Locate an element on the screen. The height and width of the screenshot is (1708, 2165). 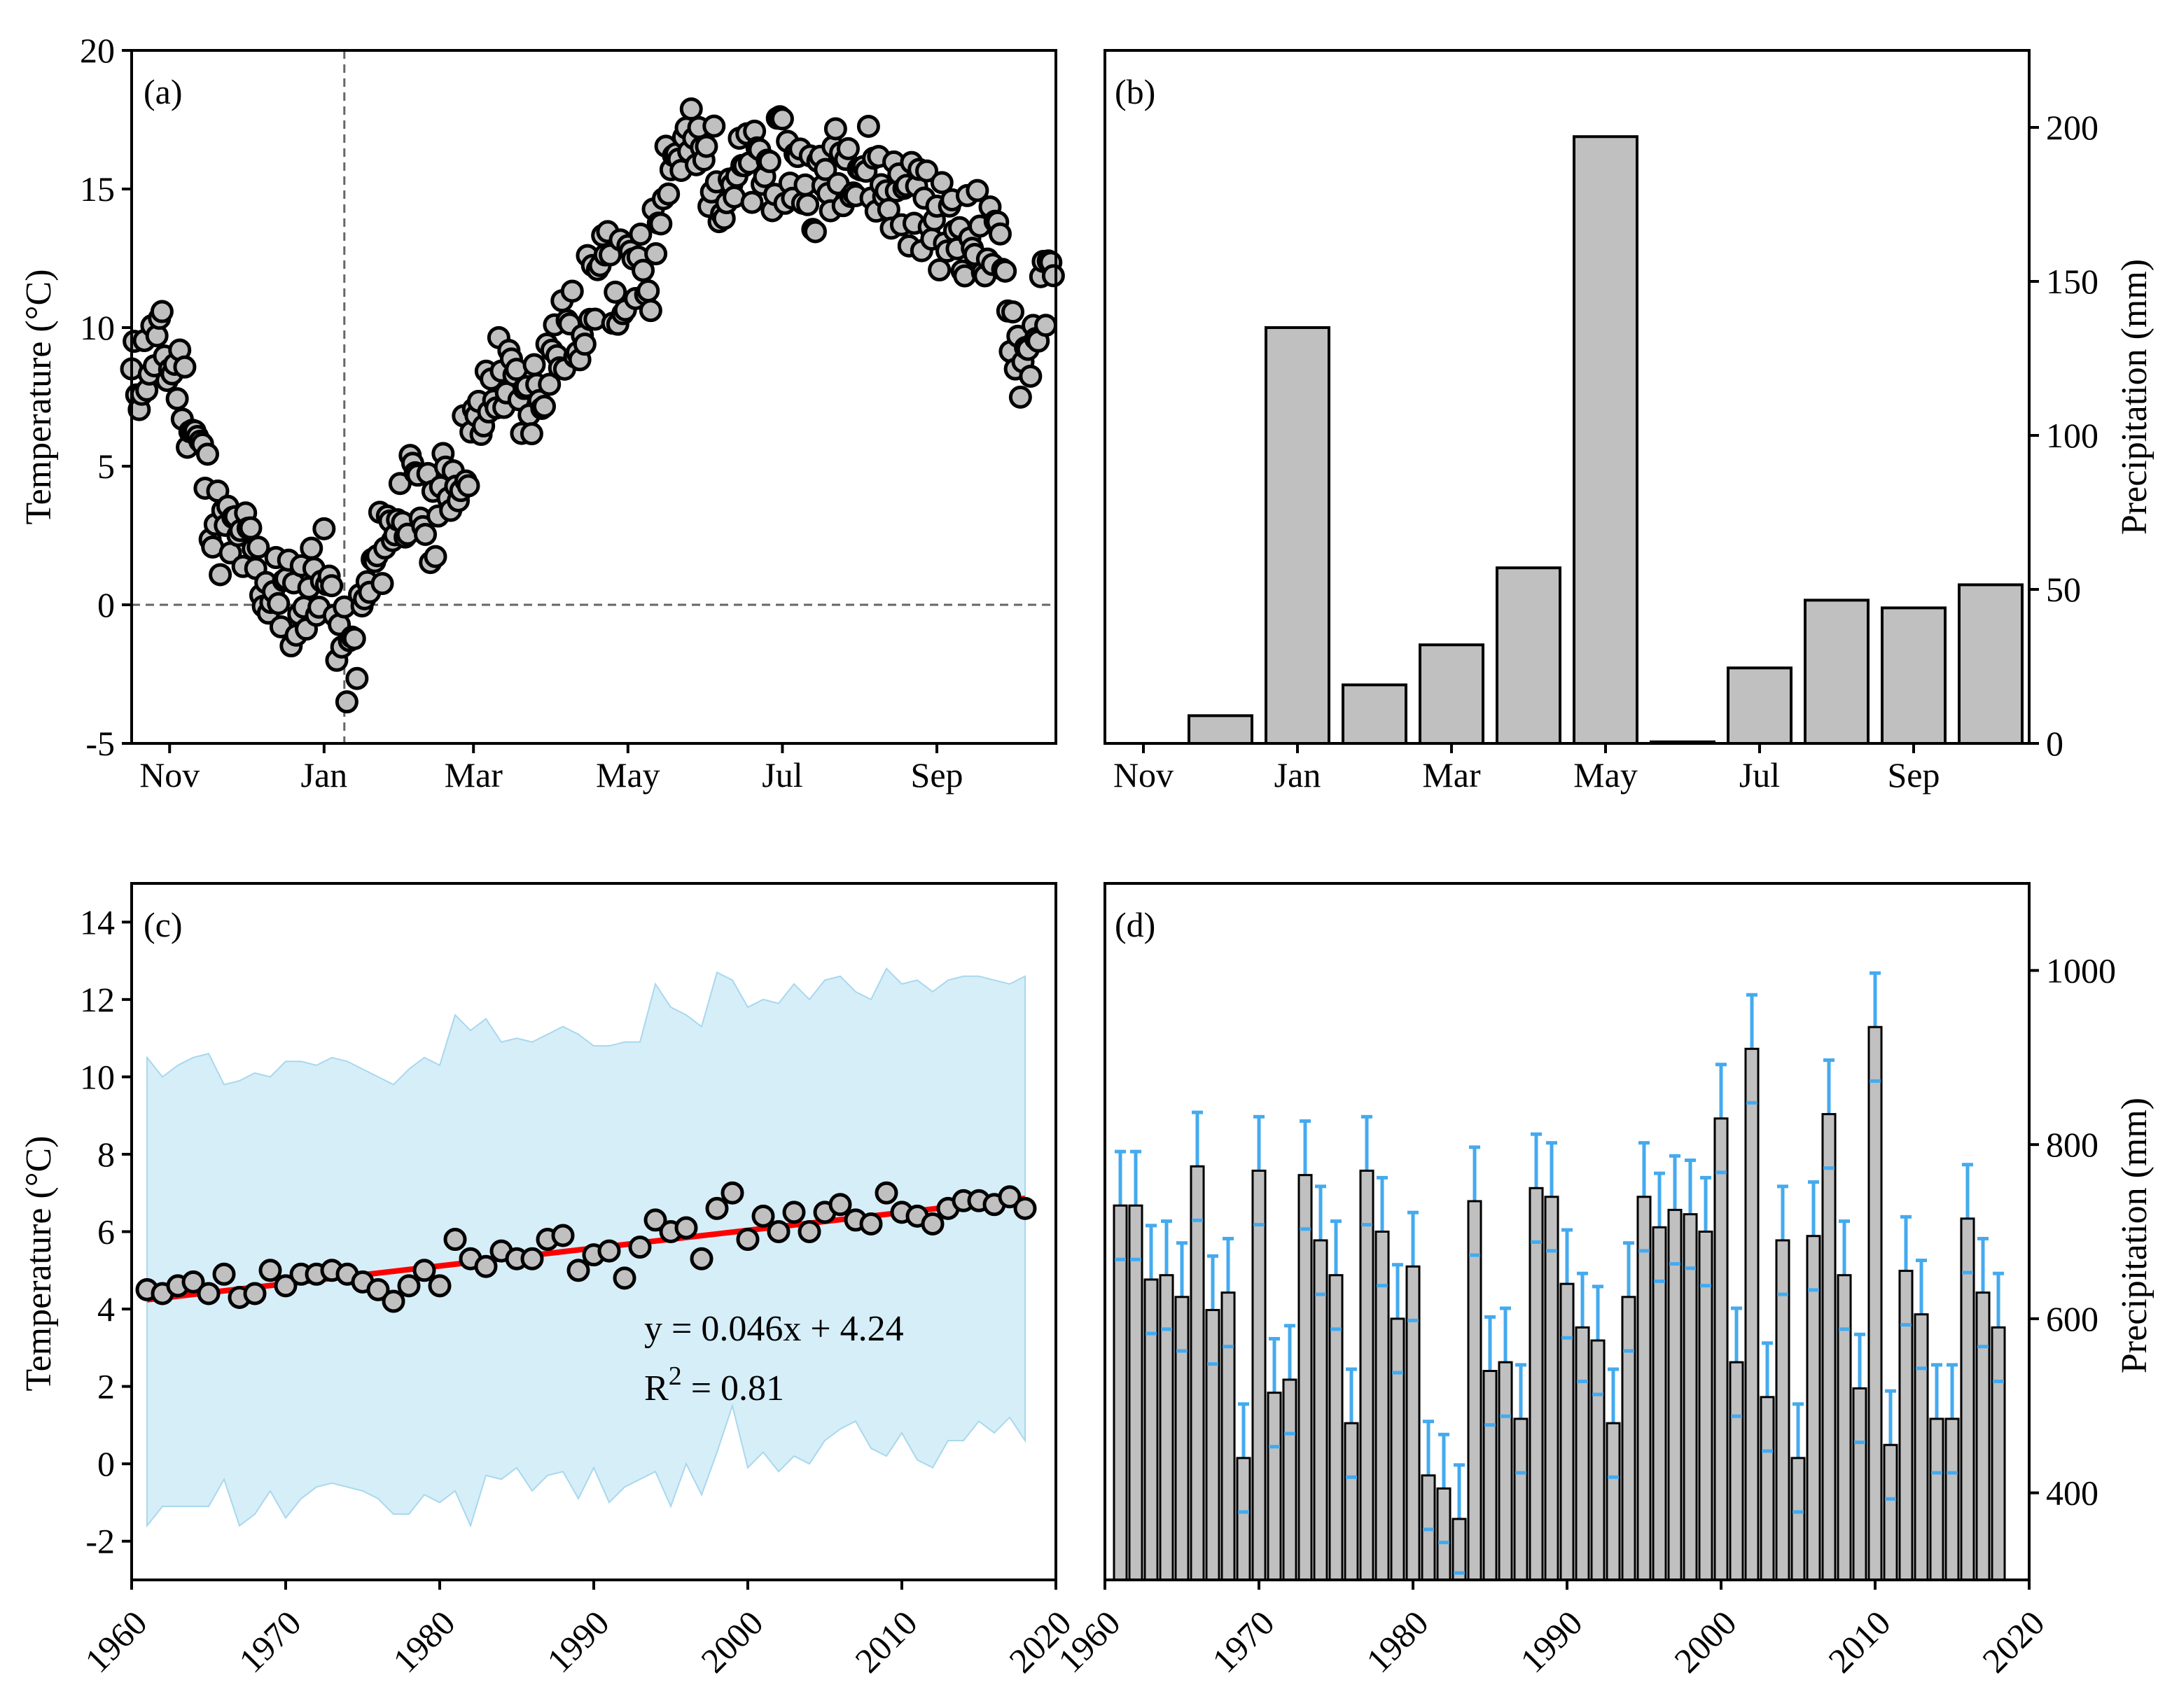
y-tick-label: 200 is located at coordinates (2072, 127).